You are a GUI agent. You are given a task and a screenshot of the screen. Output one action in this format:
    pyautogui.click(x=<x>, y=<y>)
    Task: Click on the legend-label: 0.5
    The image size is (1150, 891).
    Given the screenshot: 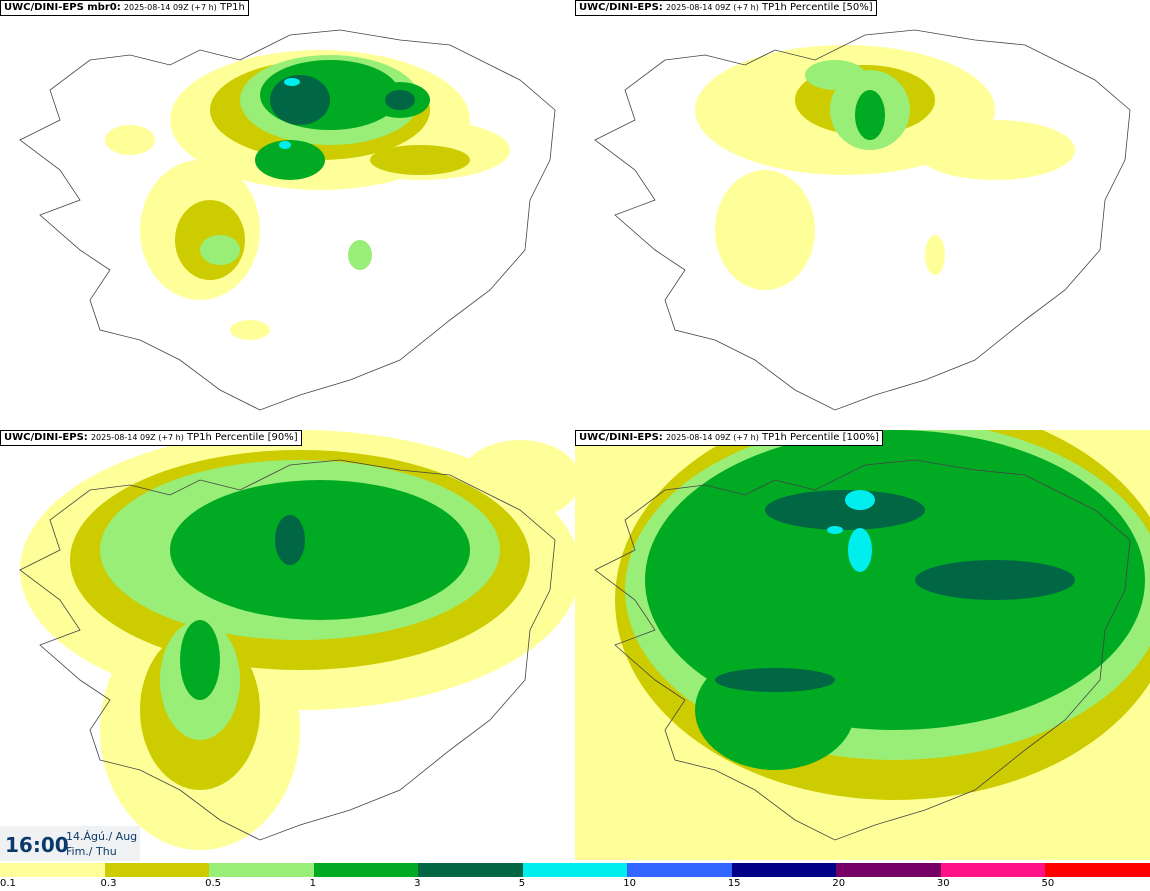 What is the action you would take?
    pyautogui.click(x=213, y=883)
    